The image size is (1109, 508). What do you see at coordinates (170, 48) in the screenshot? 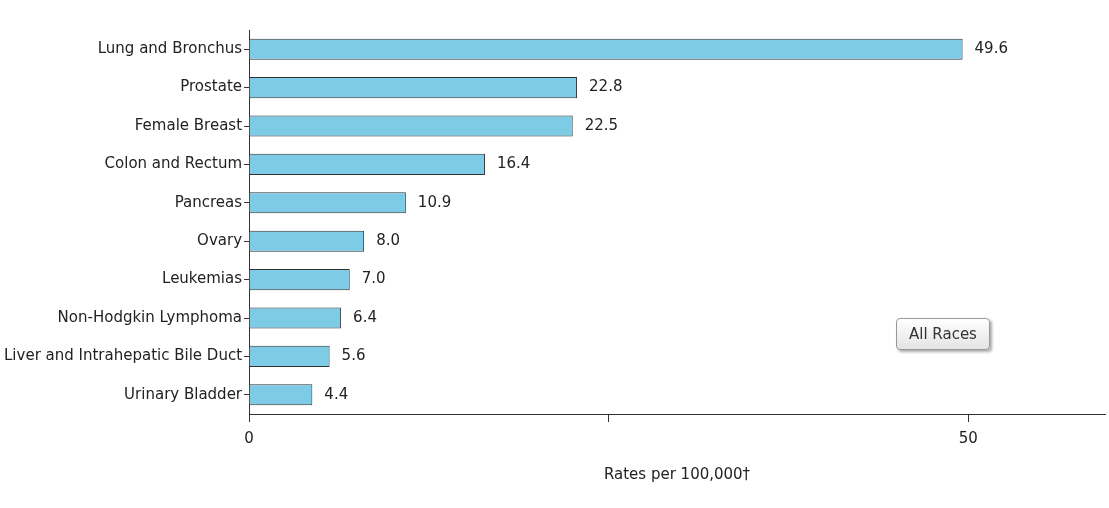
I see `y-tick-label: Lung and Bronchus` at bounding box center [170, 48].